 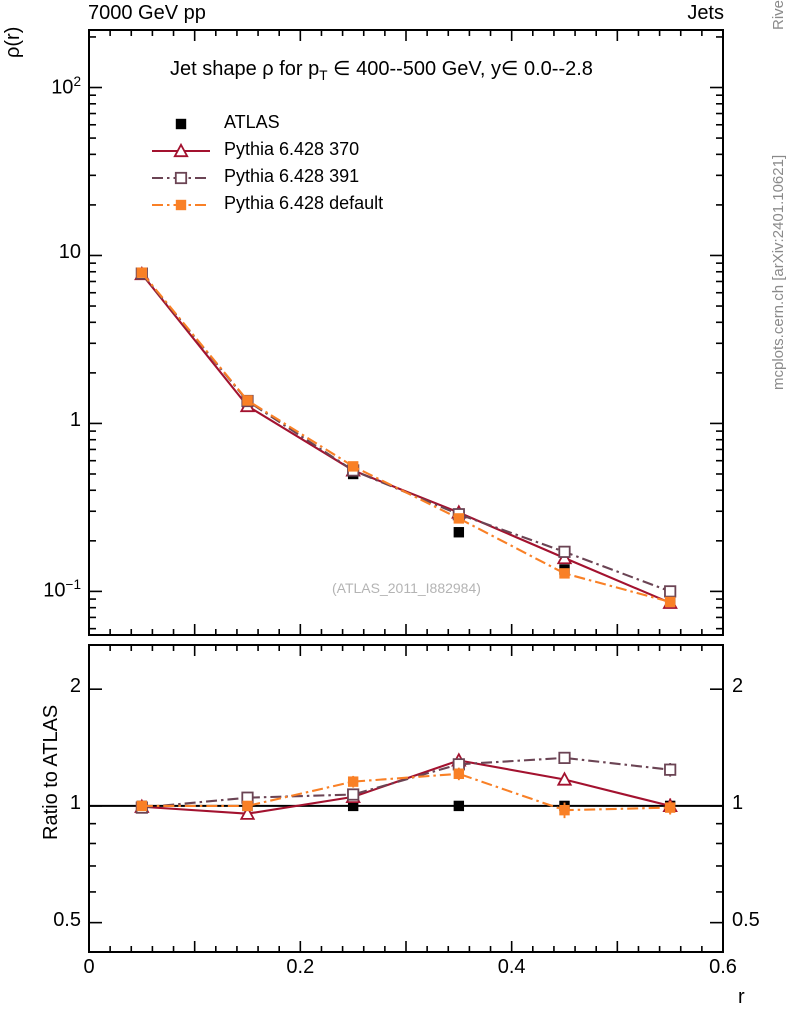 What do you see at coordinates (738, 686) in the screenshot?
I see `y-tick-label-ratio-right: 2` at bounding box center [738, 686].